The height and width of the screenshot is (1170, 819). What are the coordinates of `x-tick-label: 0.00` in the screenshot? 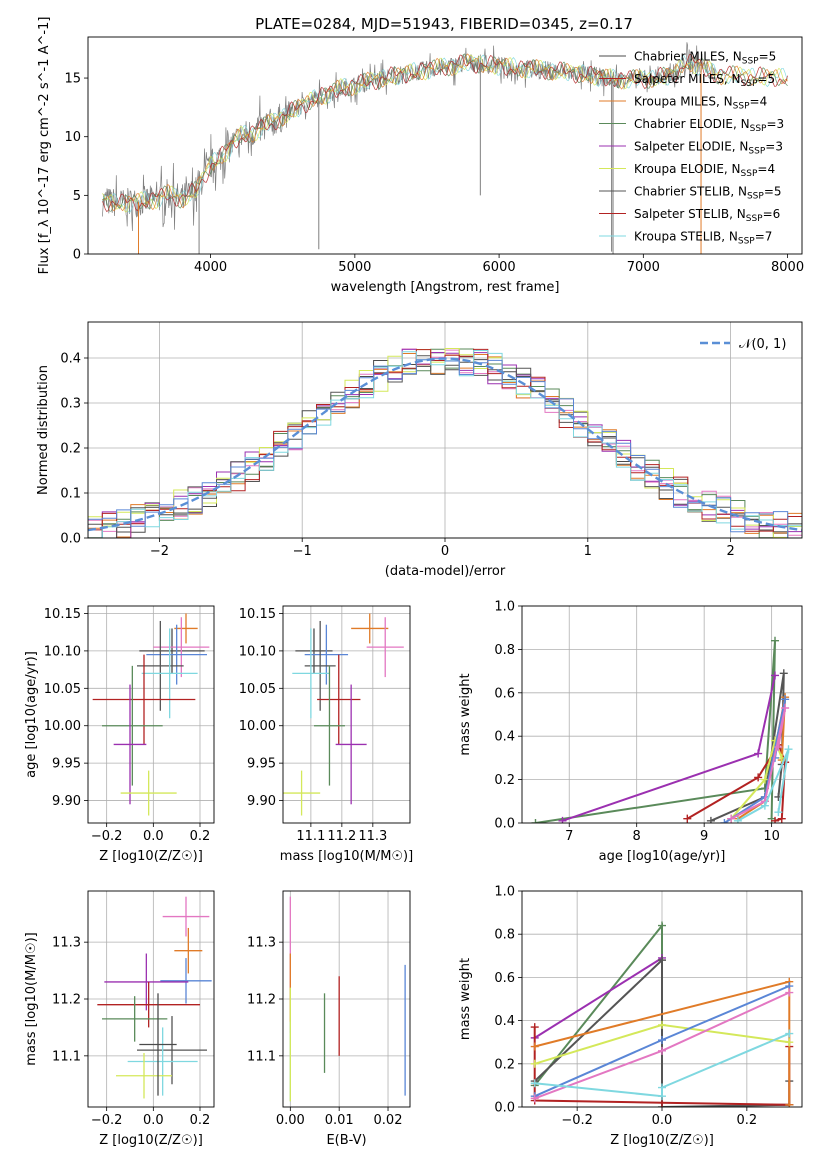 It's located at (290, 1120).